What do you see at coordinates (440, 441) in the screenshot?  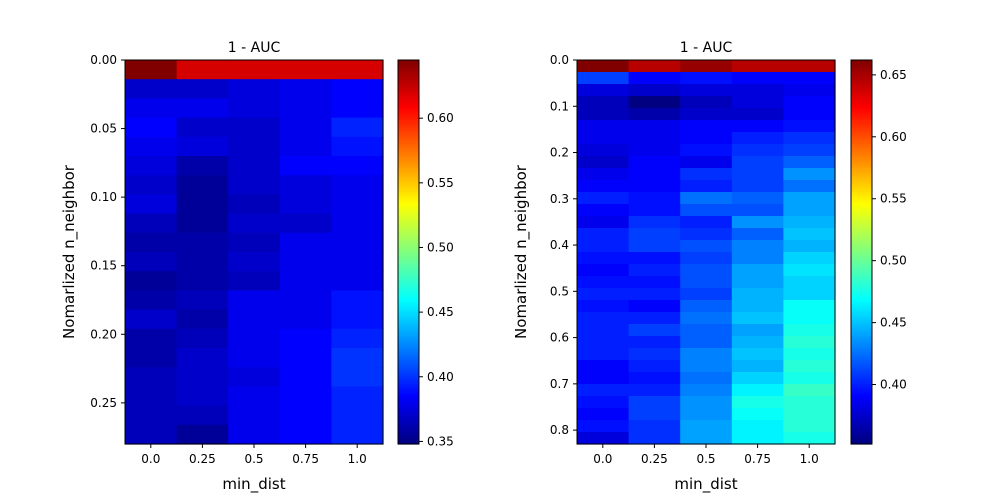 I see `colorbar-tick-label: 0.35` at bounding box center [440, 441].